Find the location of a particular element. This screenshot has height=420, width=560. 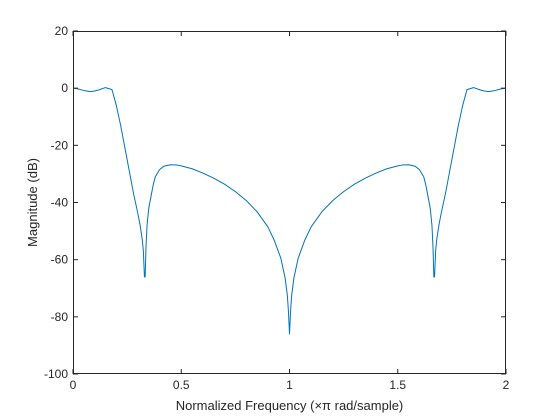

y-tick-label: -100 is located at coordinates (56, 374).